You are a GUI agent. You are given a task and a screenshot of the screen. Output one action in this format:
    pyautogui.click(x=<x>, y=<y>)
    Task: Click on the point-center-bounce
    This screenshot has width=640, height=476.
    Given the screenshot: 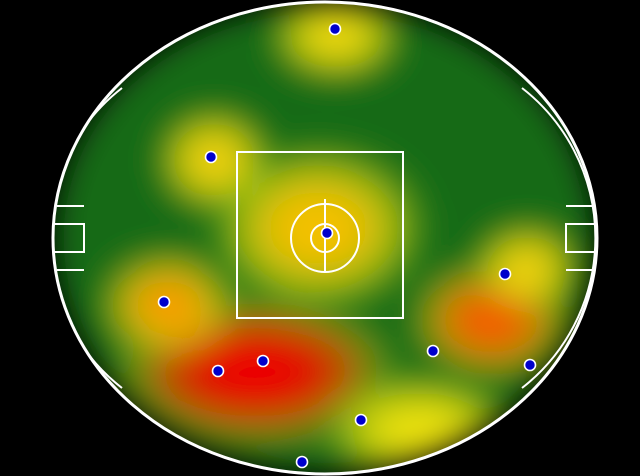 What is the action you would take?
    pyautogui.click(x=327, y=233)
    